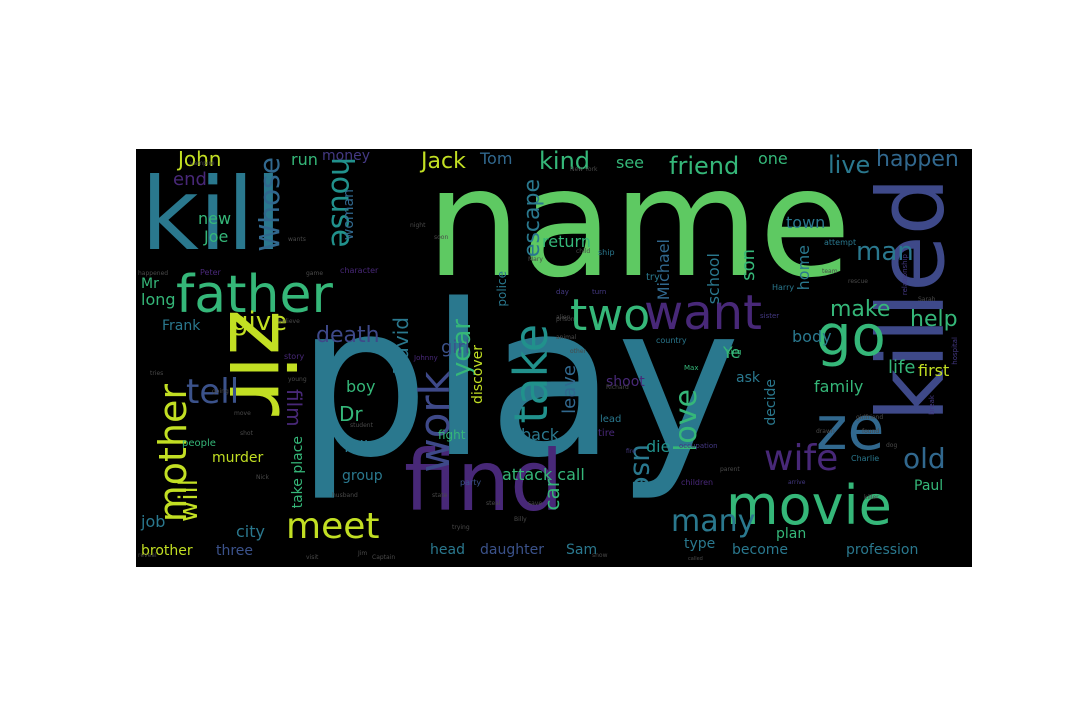  What do you see at coordinates (917, 160) in the screenshot?
I see `word-happen: happen` at bounding box center [917, 160].